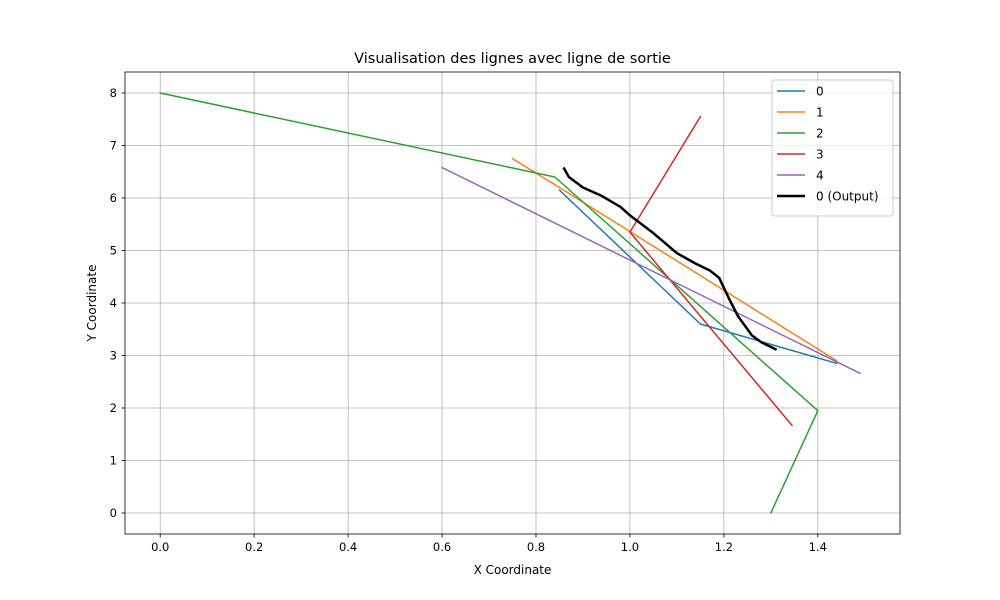 The height and width of the screenshot is (600, 1000). Describe the element at coordinates (113, 198) in the screenshot. I see `y-tick-label: 6` at that location.